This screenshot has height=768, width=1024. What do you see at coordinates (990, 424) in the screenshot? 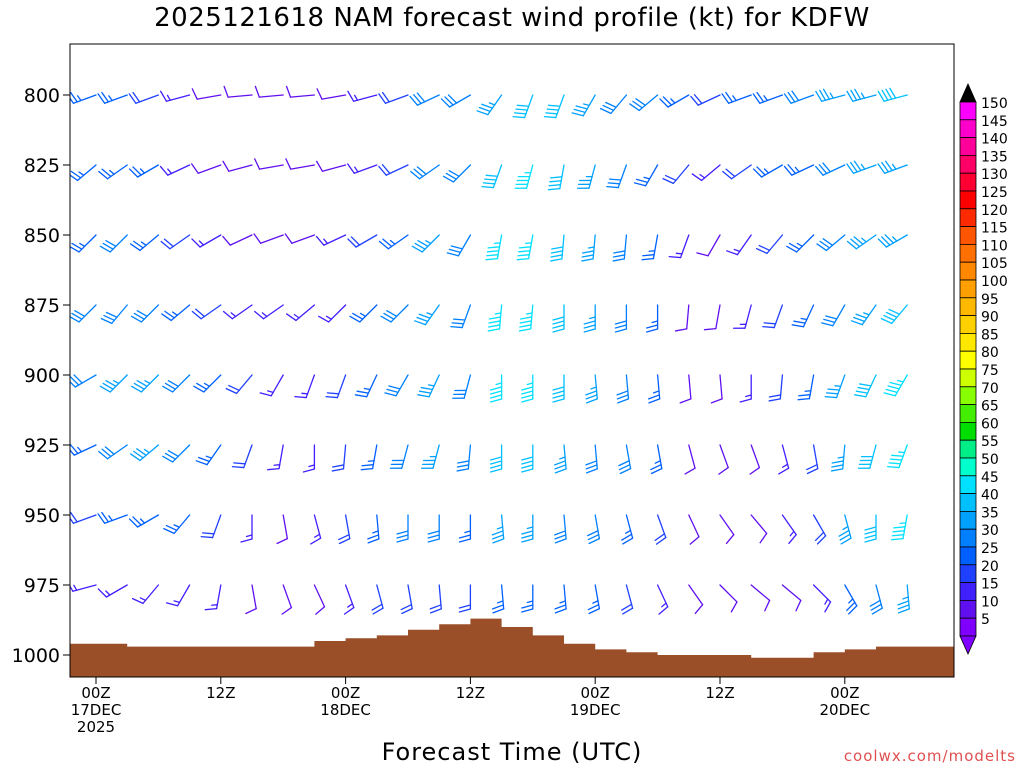
I see `colorbar-label: 60` at bounding box center [990, 424].